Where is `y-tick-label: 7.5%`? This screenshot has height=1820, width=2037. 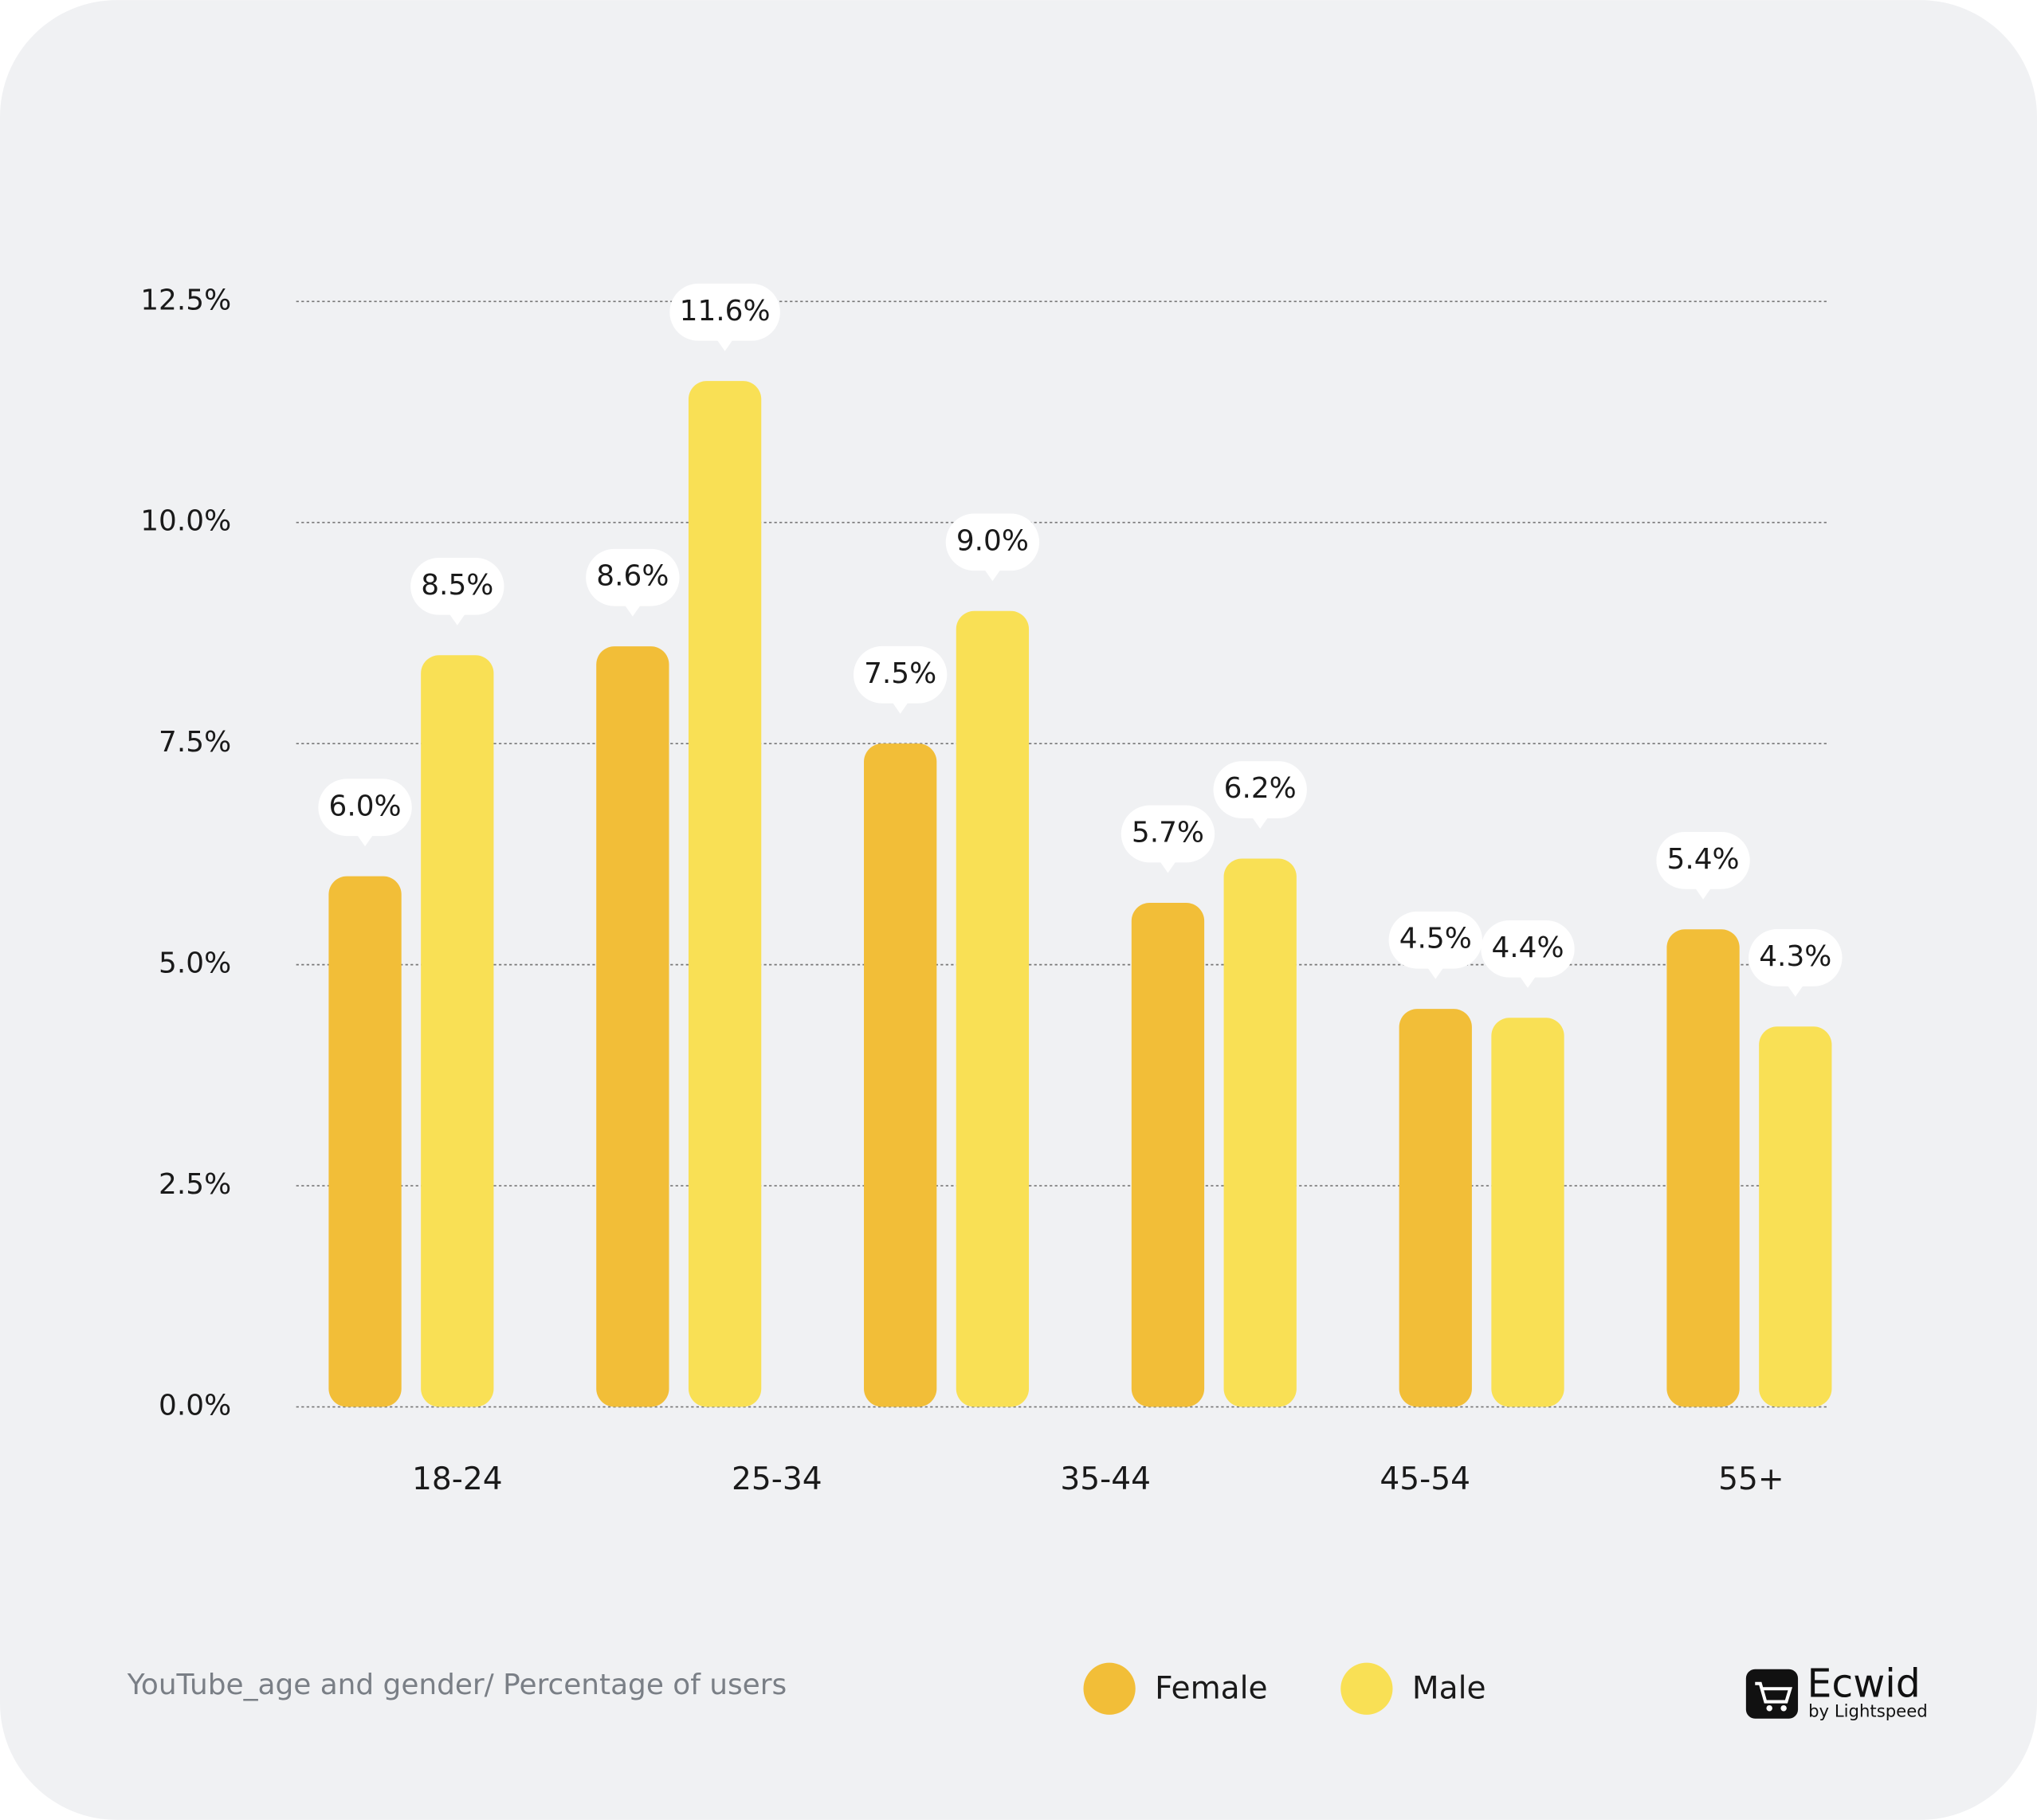 y-tick-label: 7.5% is located at coordinates (195, 742).